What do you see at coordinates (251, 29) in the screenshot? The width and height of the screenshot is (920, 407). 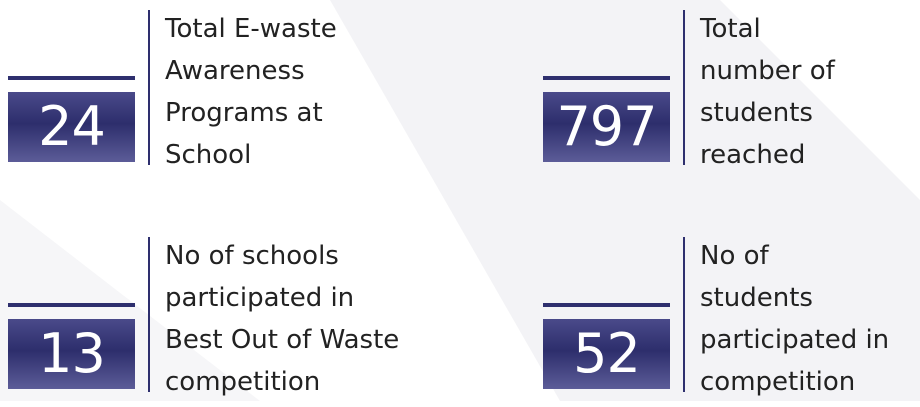 I see `label-line: Total E-waste` at bounding box center [251, 29].